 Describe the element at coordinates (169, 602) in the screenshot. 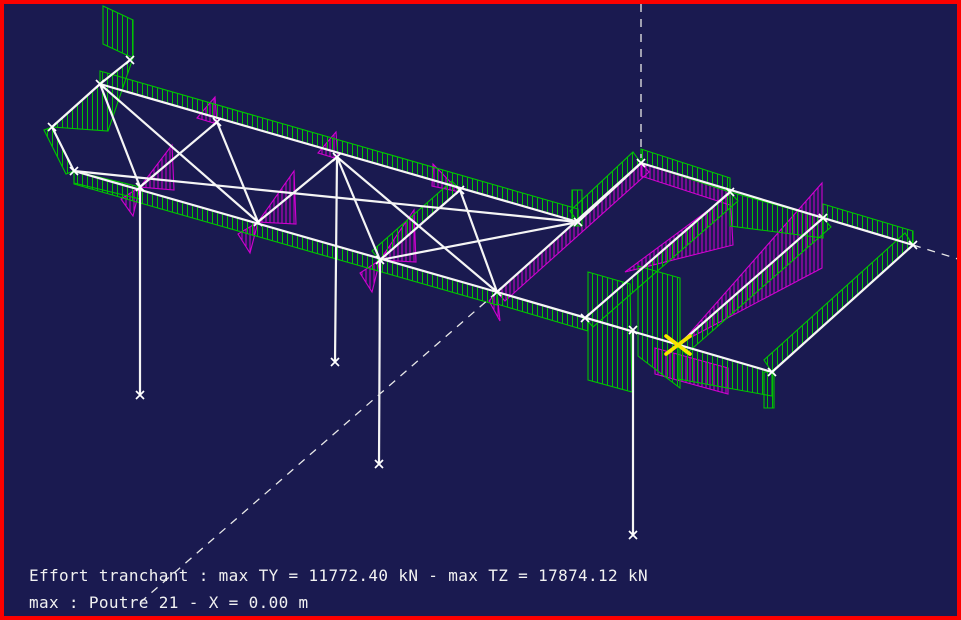

I see `status-max-location-label: max : Poutre 21 - X = 0.00 m` at that location.